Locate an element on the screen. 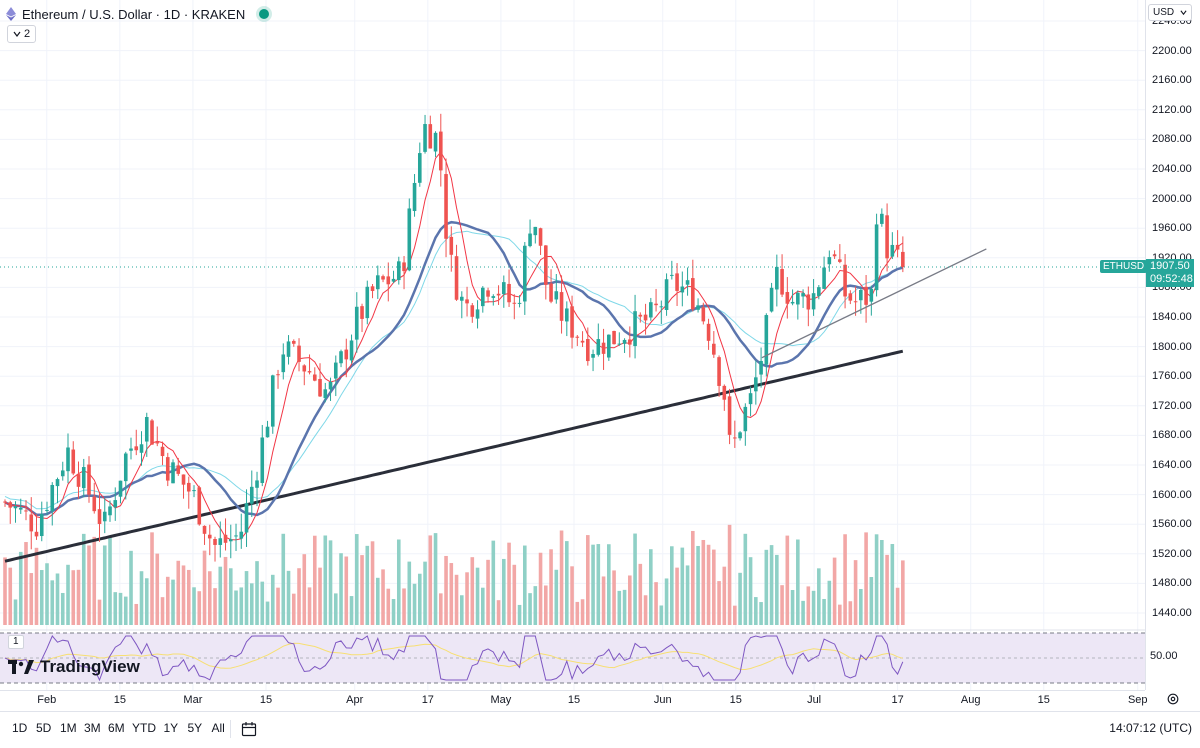  range-button-6m: 6M is located at coordinates (116, 728).